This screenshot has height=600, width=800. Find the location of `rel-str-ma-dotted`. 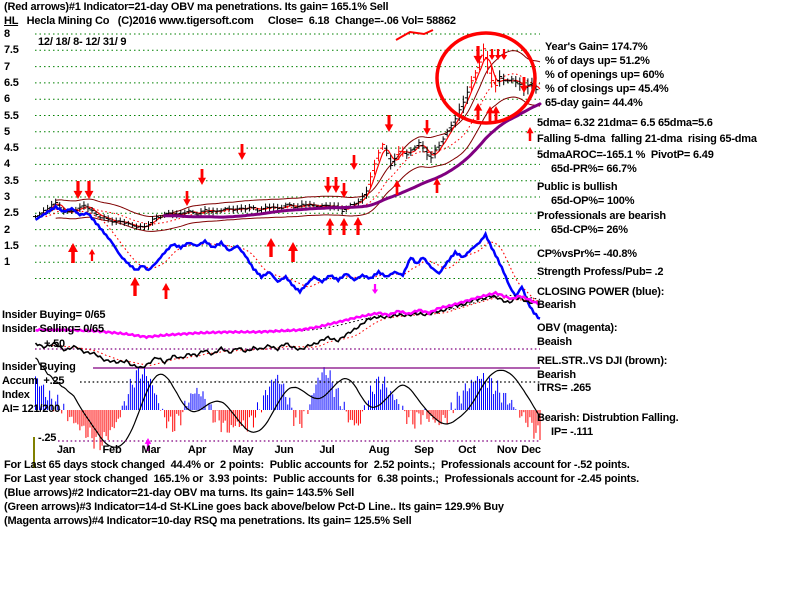

rel-str-ma-dotted is located at coordinates (294, 331).